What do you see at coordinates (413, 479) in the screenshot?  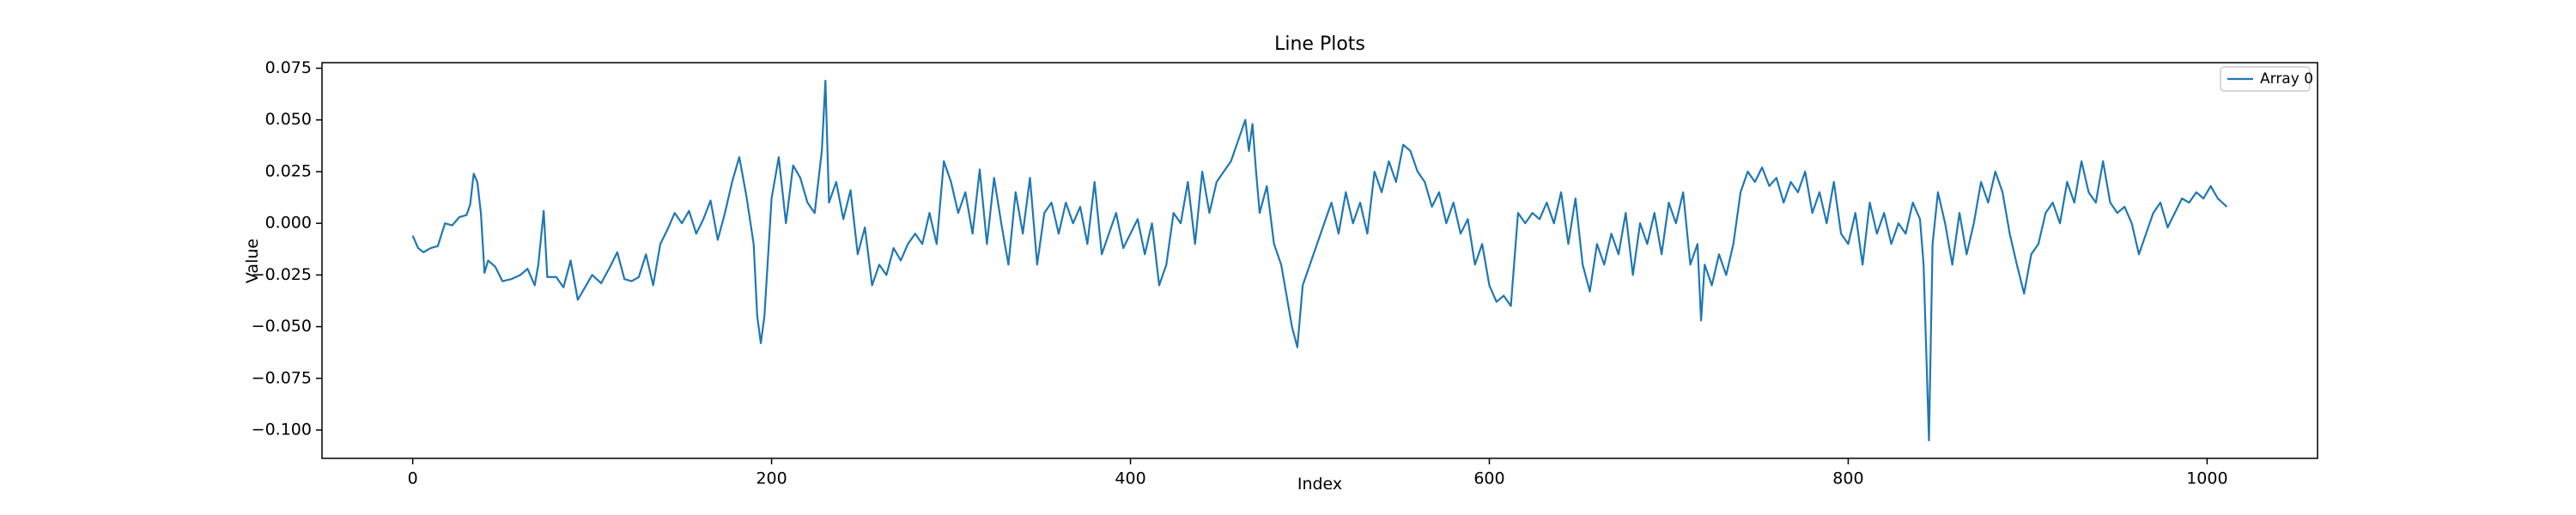 I see `x-tick-label: 0` at bounding box center [413, 479].